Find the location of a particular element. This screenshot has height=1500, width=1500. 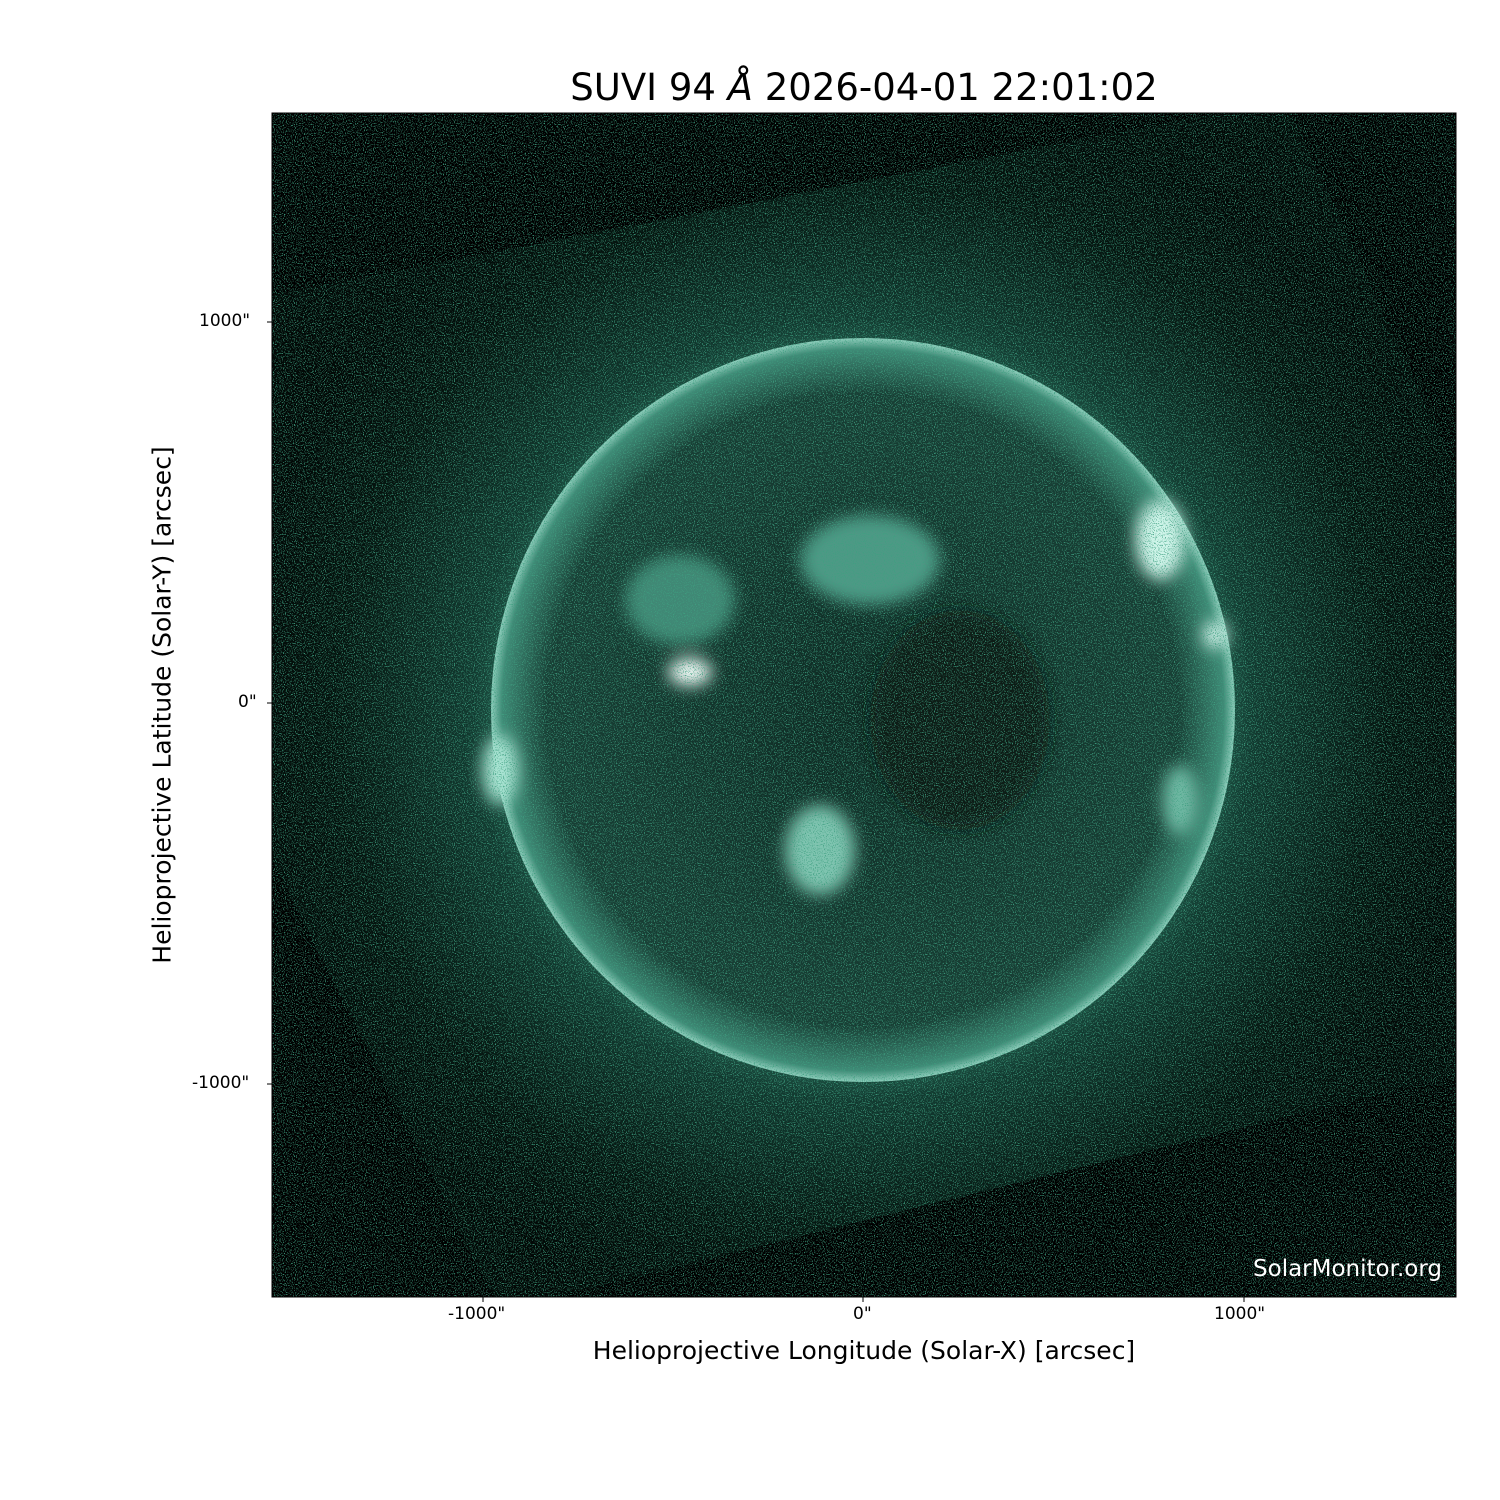

y-tick-label: -1000" is located at coordinates (221, 1083).